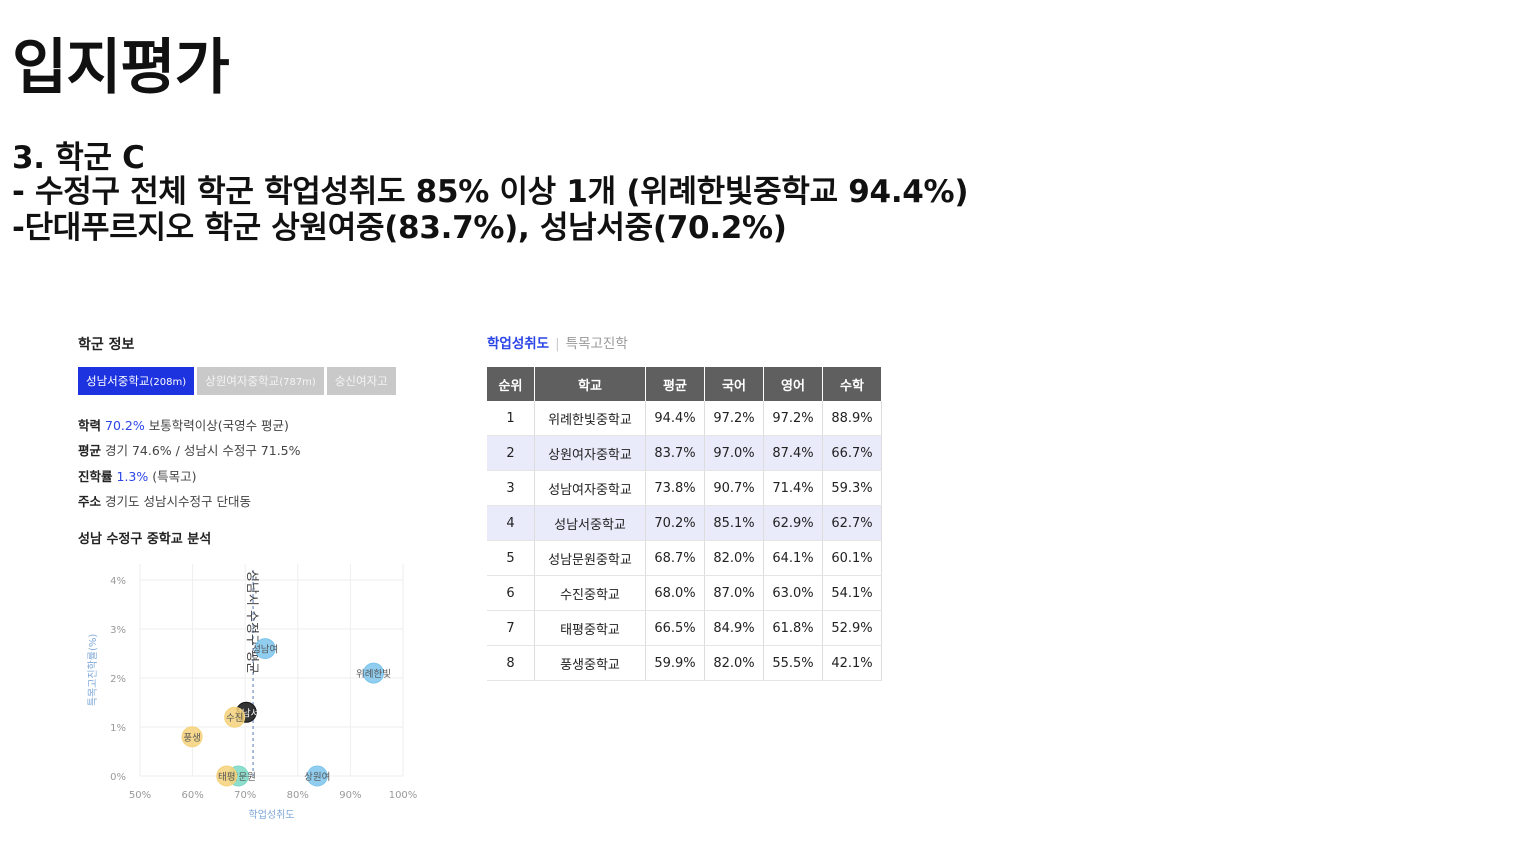  I want to click on info-value: 1.3%, so click(132, 476).